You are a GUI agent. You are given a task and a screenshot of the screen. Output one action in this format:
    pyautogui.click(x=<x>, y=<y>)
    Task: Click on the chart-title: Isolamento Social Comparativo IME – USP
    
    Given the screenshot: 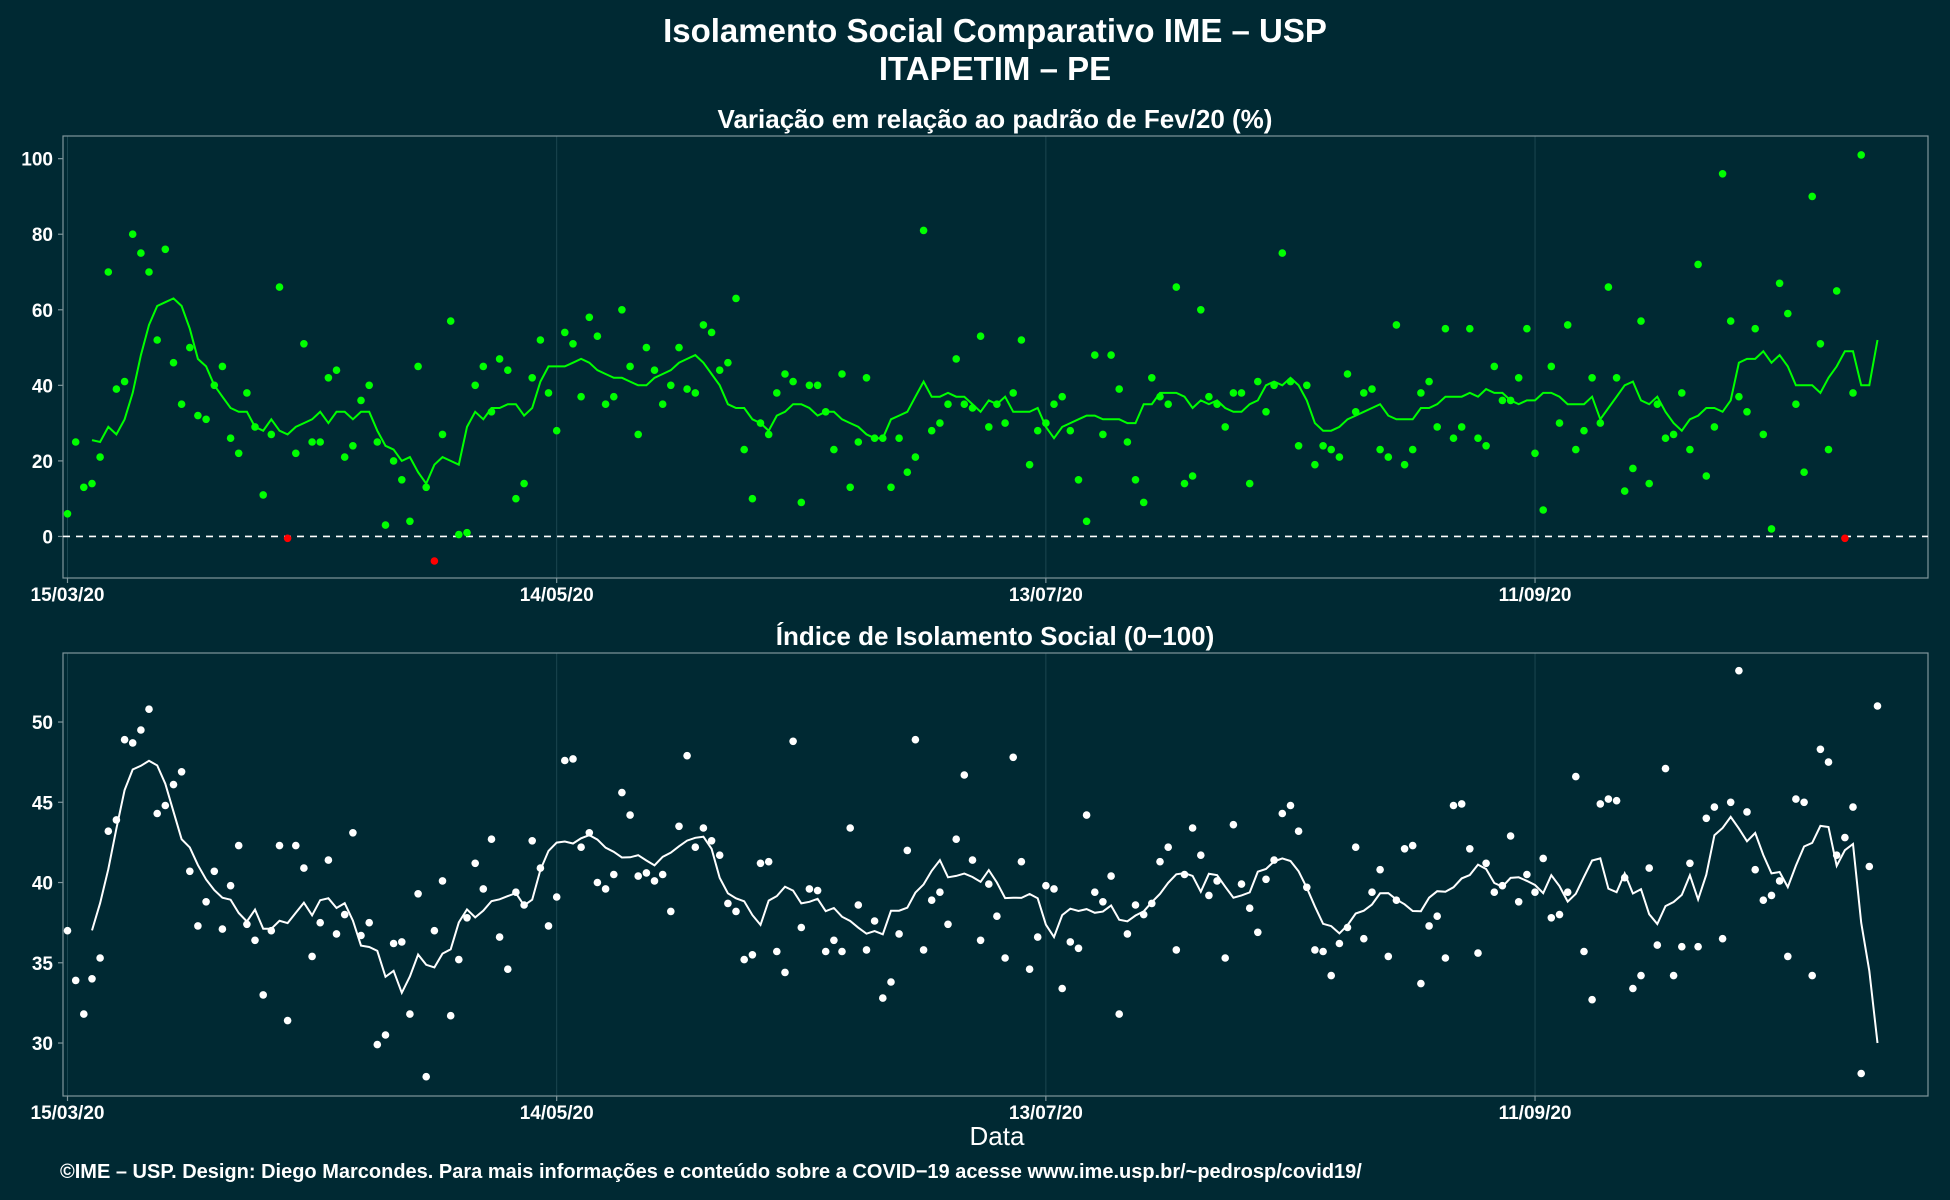 What is the action you would take?
    pyautogui.click(x=995, y=30)
    